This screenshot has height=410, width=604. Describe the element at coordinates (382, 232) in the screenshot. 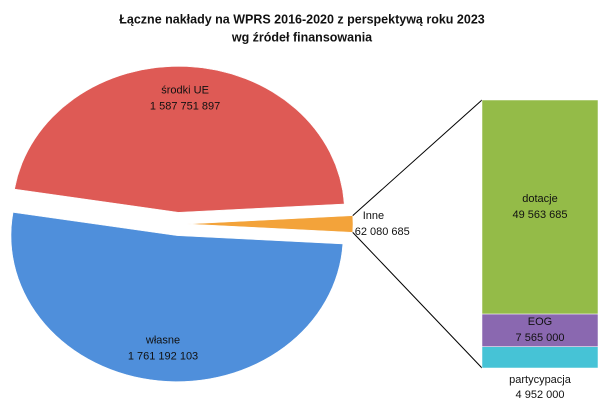

I see `slice-value-label: 62 080 685` at that location.